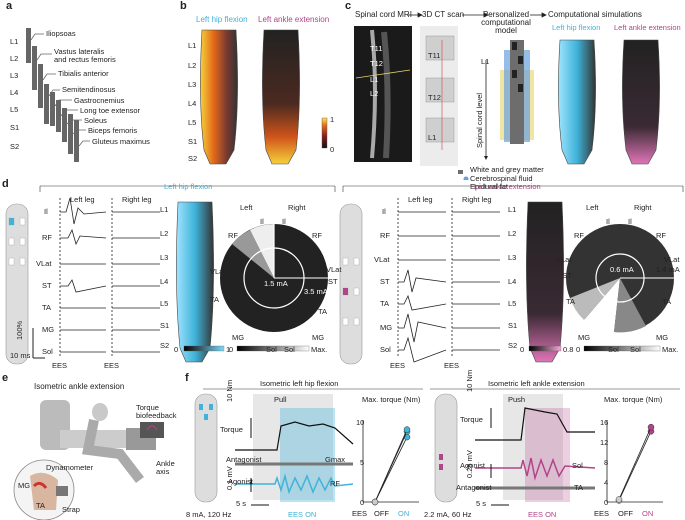 The width and height of the screenshot is (685, 520). Describe the element at coordinates (420, 199) in the screenshot. I see `left-leg-label: Left leg` at that location.